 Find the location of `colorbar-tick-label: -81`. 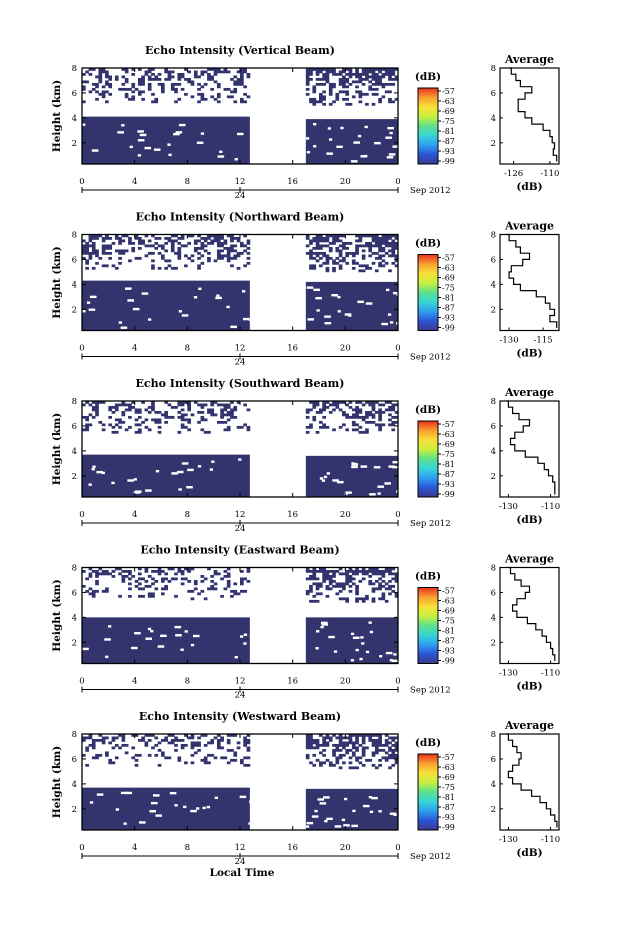

colorbar-tick-label: -81 is located at coordinates (448, 464).